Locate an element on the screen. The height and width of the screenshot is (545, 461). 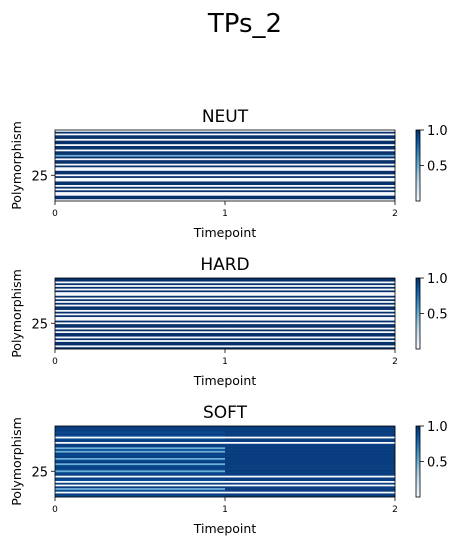
x-axis-label: Timepoint is located at coordinates (225, 232).